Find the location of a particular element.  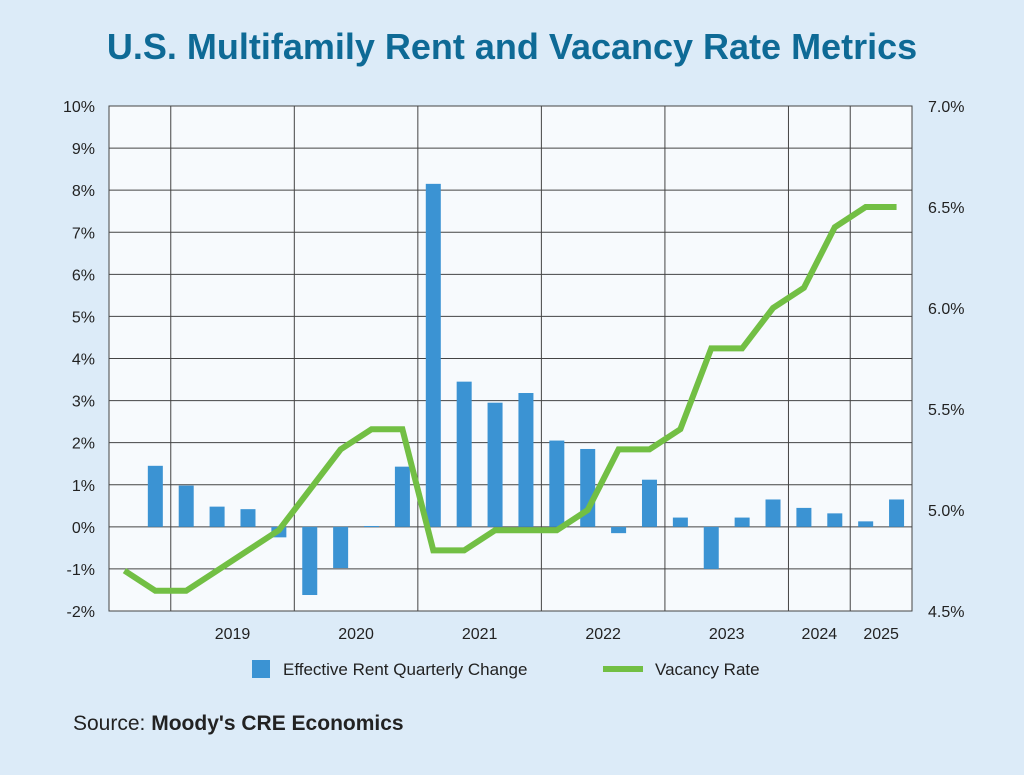

y-left-tick-label: 1% is located at coordinates (83, 486).